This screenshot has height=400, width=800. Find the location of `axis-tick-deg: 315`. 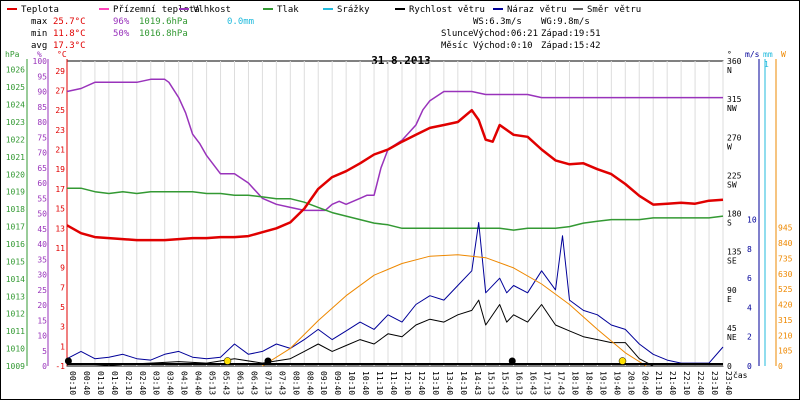

axis-tick-deg: 315 is located at coordinates (734, 99).